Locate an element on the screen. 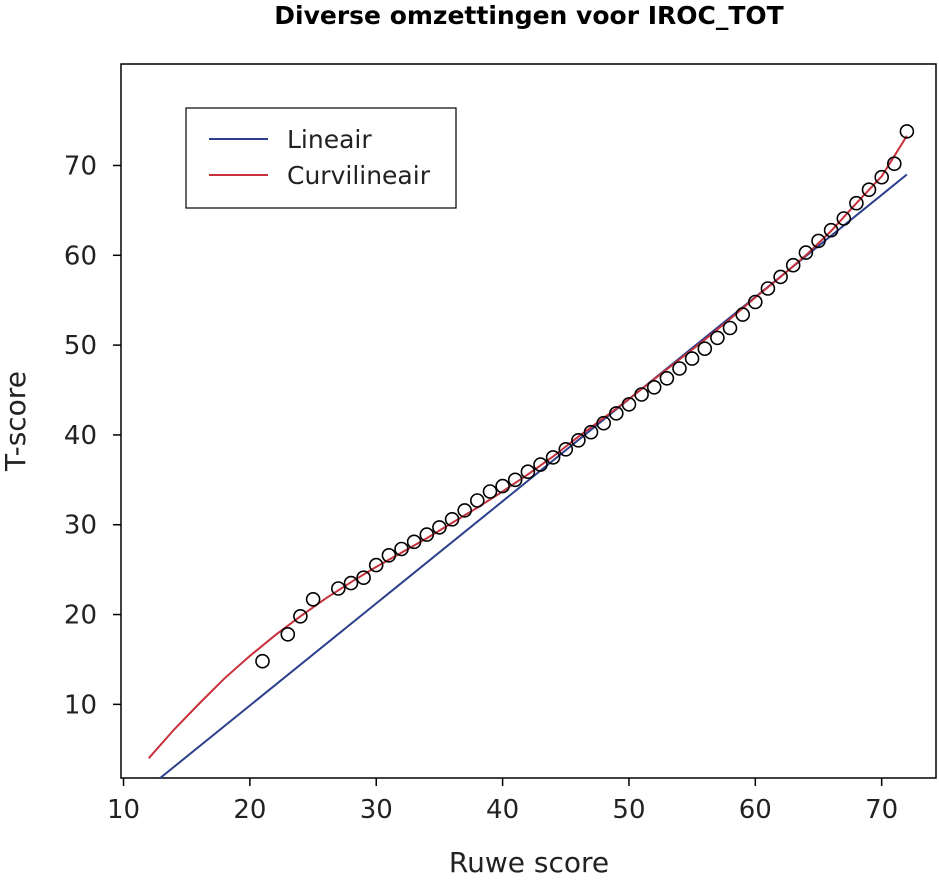 The width and height of the screenshot is (939, 886). legend: Lineair Curvilineair is located at coordinates (321, 158).